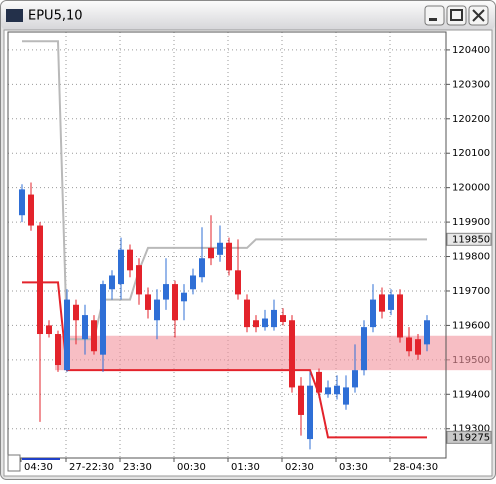 The image size is (496, 484). Describe the element at coordinates (471, 119) in the screenshot. I see `y-tick-label: 120200` at that location.